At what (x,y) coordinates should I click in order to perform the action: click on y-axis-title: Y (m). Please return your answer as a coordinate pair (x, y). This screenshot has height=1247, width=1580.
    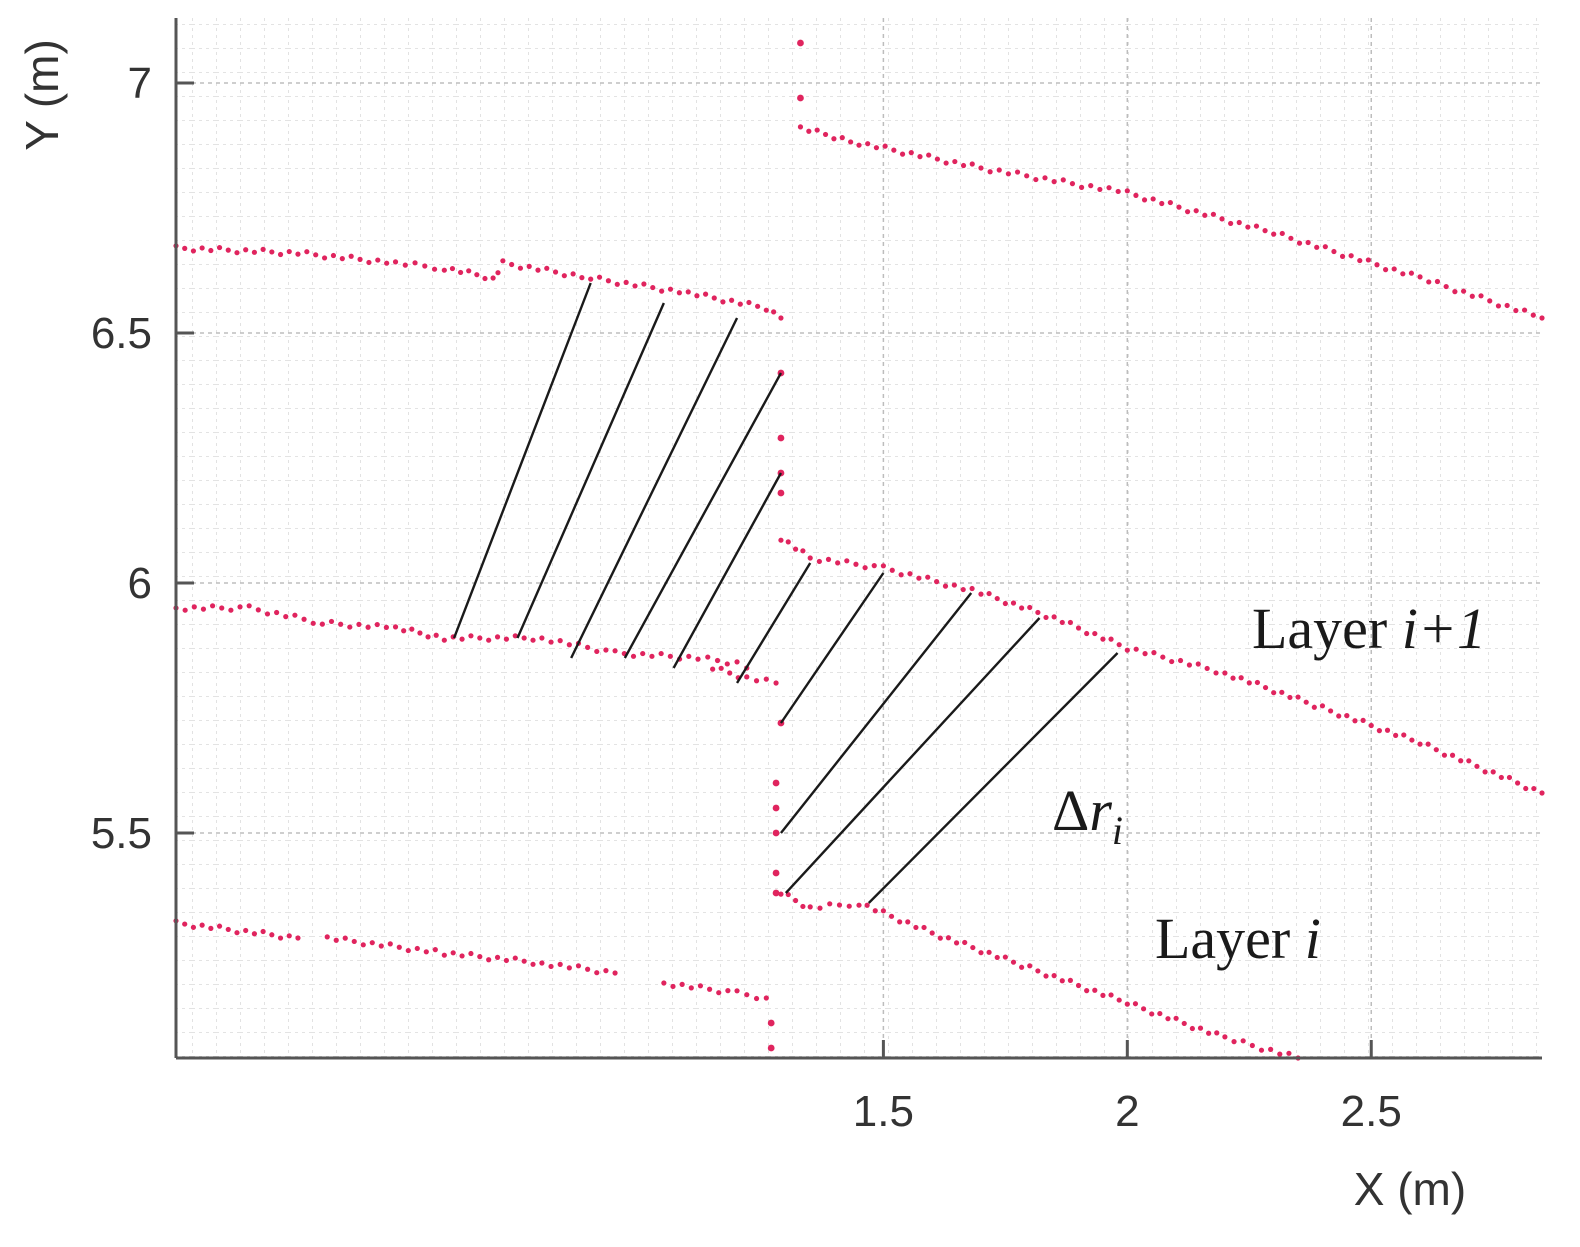
    Looking at the image, I should click on (42, 95).